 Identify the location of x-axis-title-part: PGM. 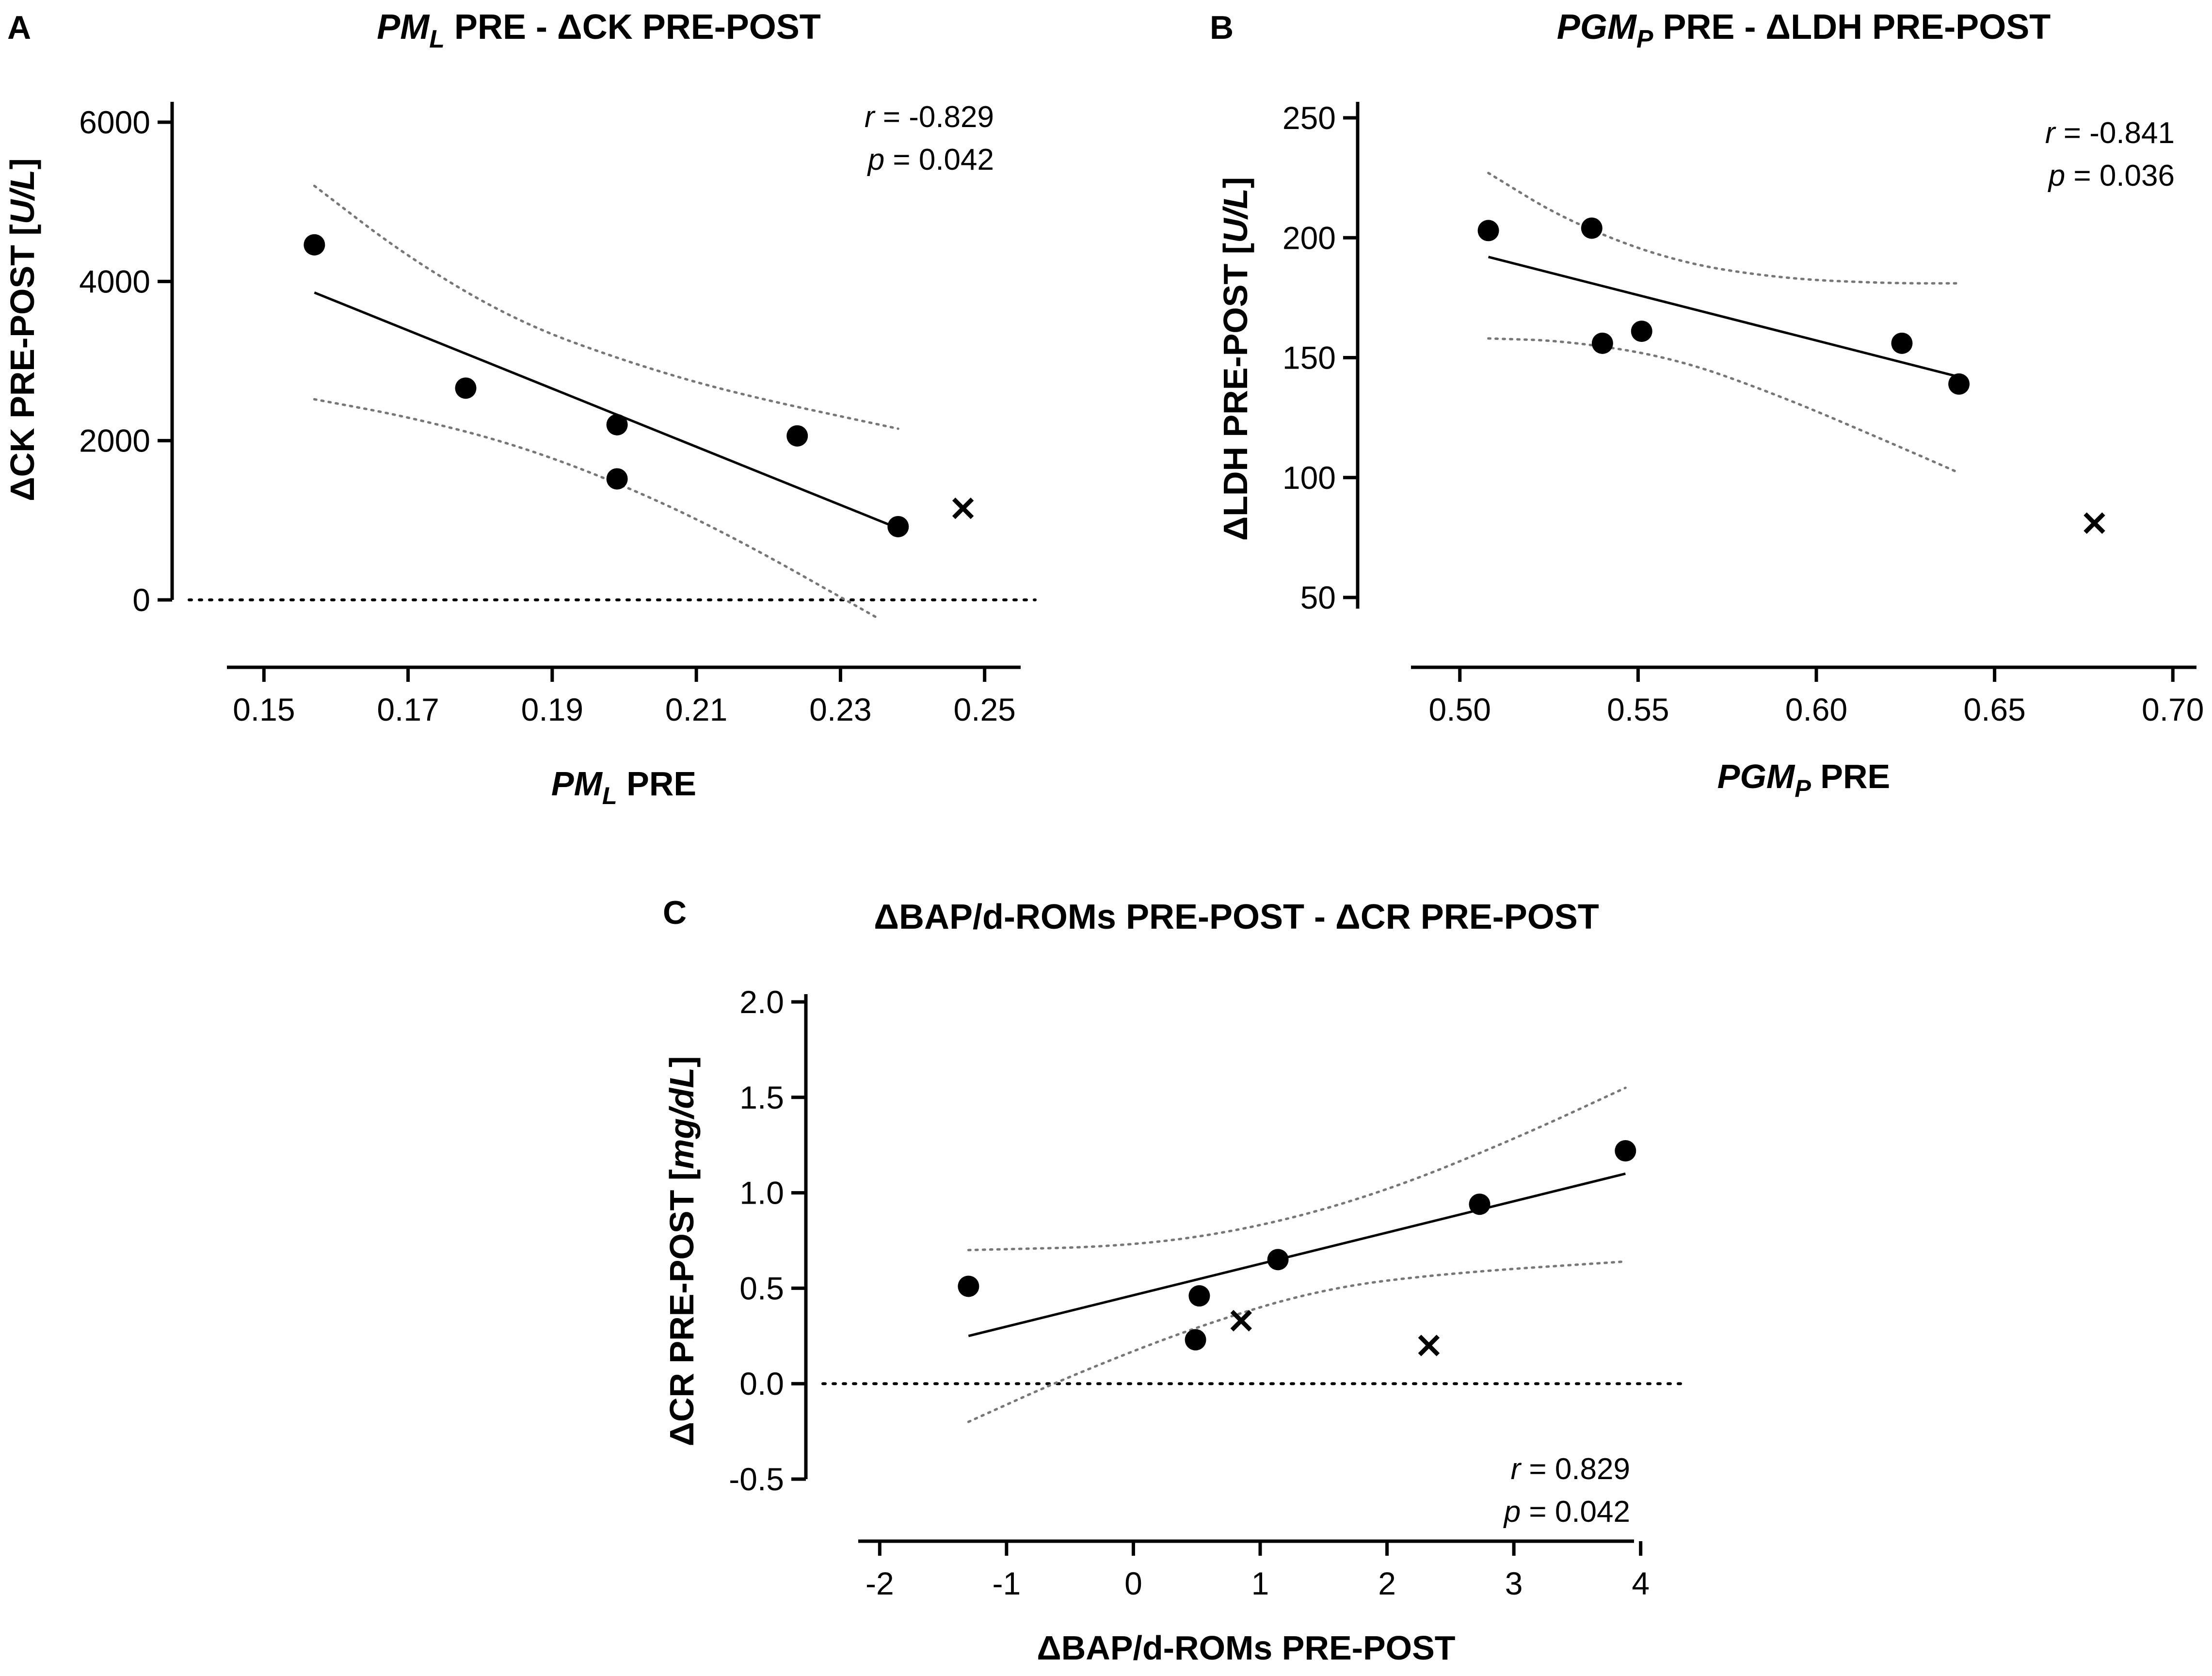
(1756, 776).